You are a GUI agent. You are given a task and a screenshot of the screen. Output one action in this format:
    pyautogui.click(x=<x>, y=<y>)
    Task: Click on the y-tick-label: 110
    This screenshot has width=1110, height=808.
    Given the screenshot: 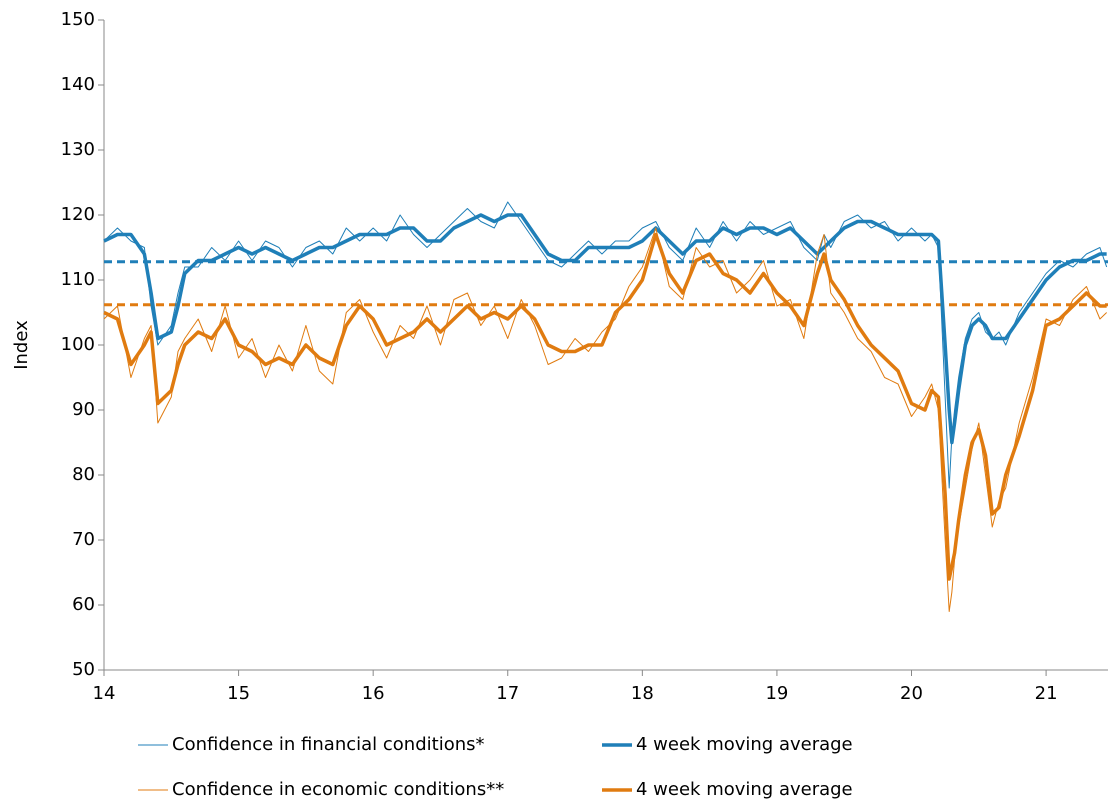 What is the action you would take?
    pyautogui.click(x=78, y=279)
    